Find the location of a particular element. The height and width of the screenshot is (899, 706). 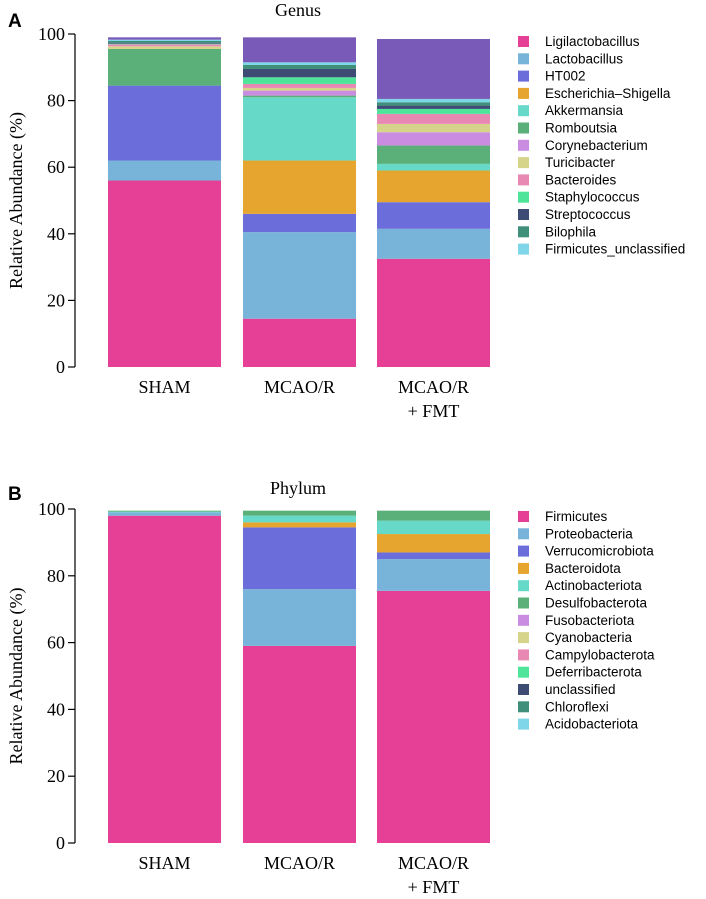

legend-label: Chloroflexi is located at coordinates (577, 706).